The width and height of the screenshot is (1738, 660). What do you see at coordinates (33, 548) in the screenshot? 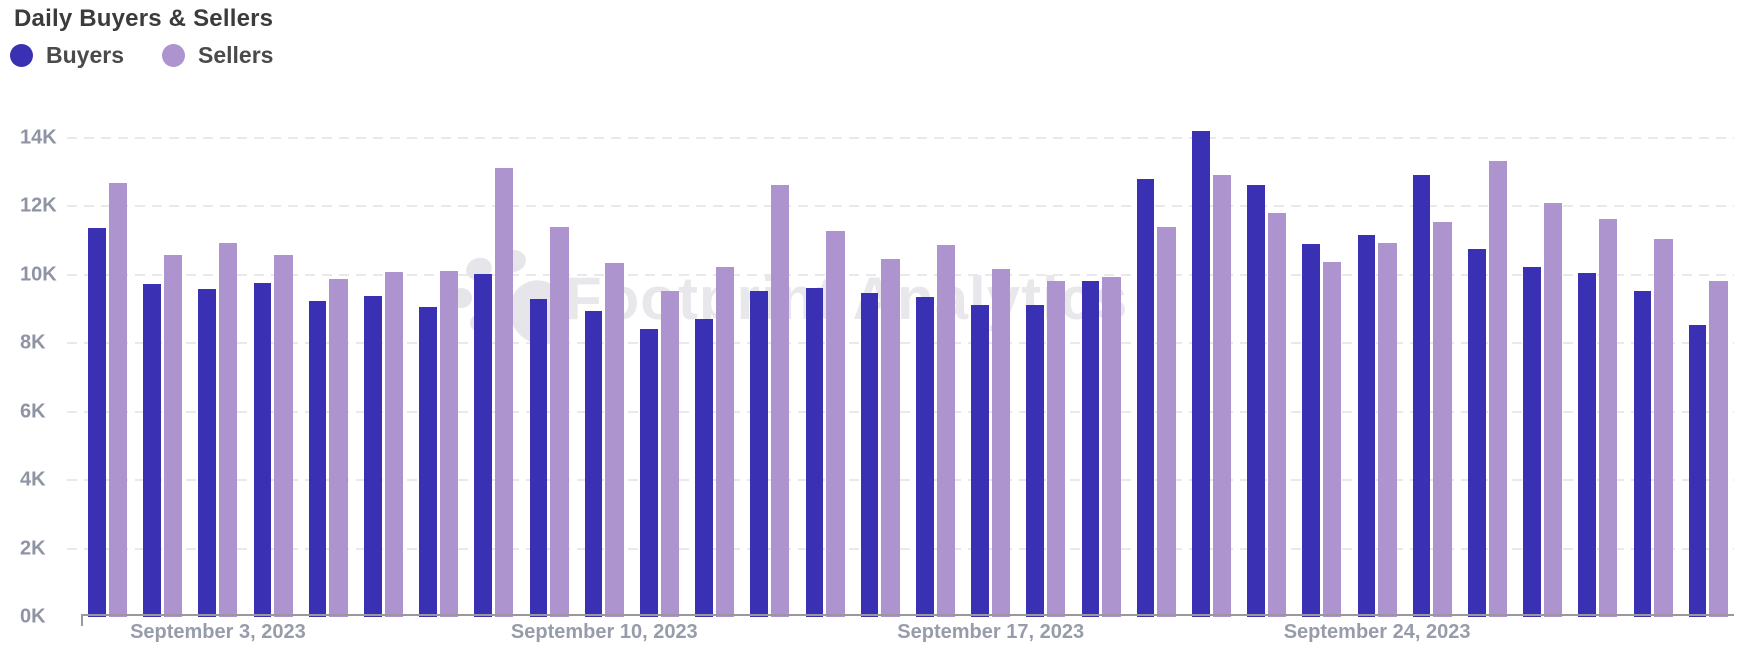
I see `y-axis-label-2K: 2K` at bounding box center [33, 548].